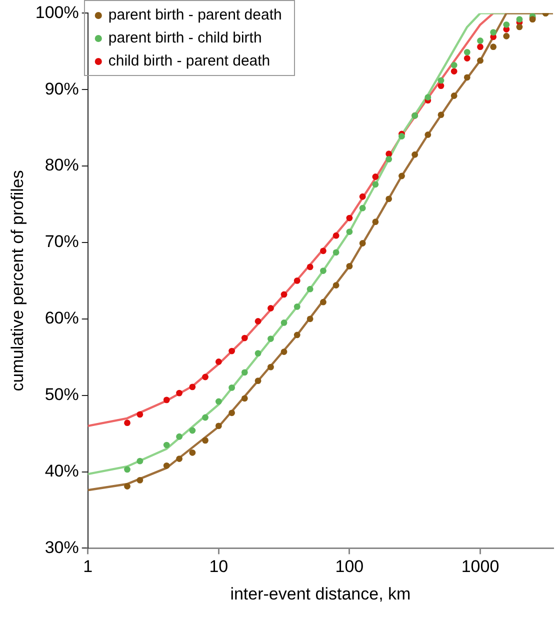  What do you see at coordinates (61, 470) in the screenshot?
I see `y-tick-label: 40%` at bounding box center [61, 470].